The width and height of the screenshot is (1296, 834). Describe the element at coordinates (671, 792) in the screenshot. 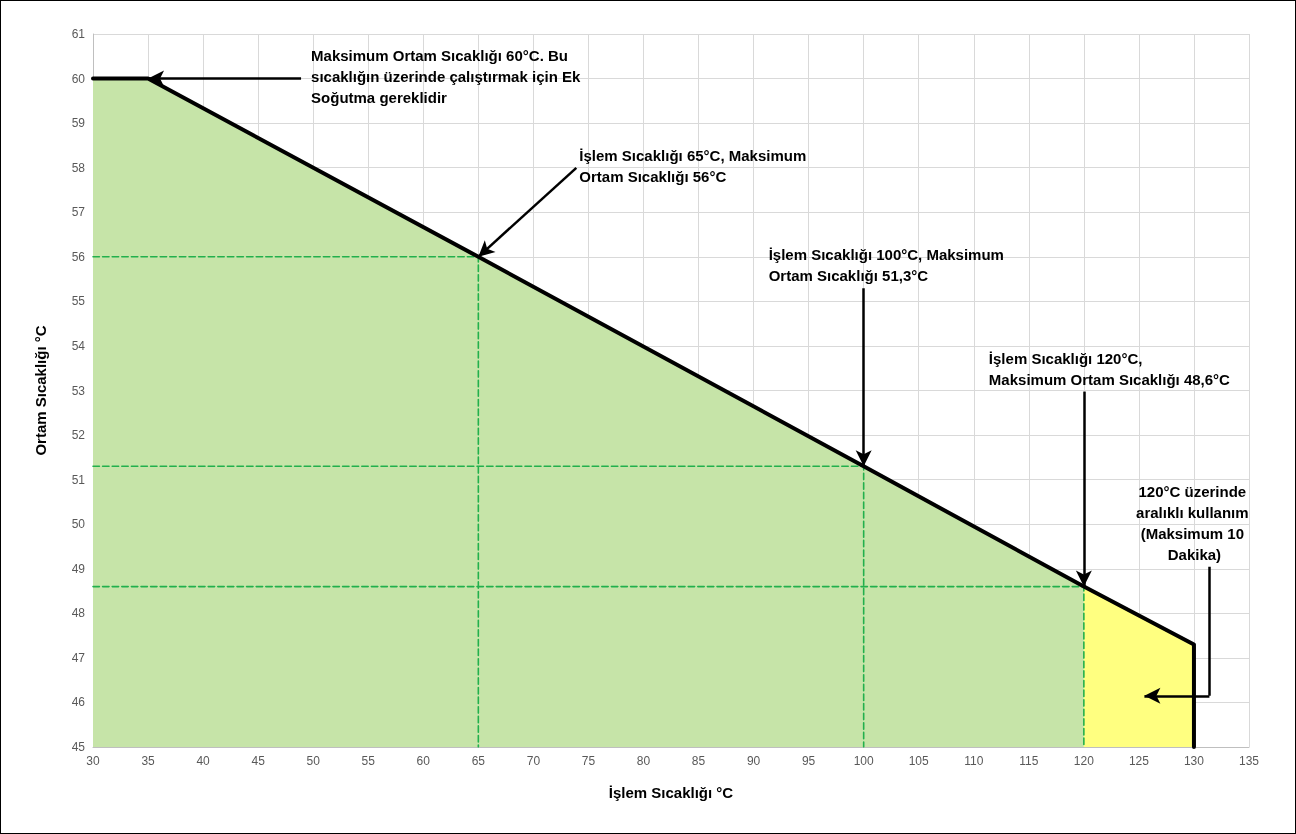

I see `x-axis-title: İşlem Sıcaklığı °C` at that location.